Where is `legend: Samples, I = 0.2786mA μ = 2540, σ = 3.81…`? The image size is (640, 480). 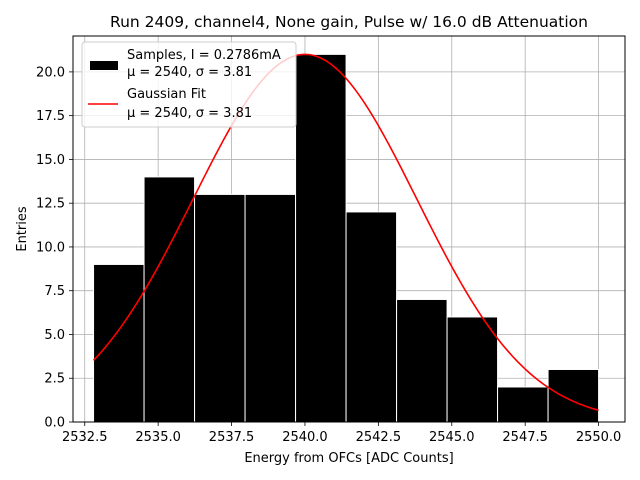
legend: Samples, I = 0.2786mA μ = 2540, σ = 3.81… is located at coordinates (189, 84).